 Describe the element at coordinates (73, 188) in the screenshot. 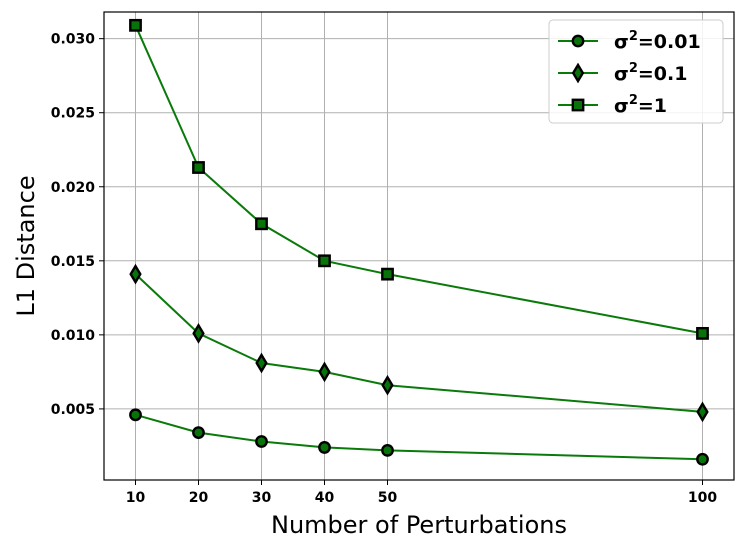

I see `y-tick-label: 0.020` at that location.